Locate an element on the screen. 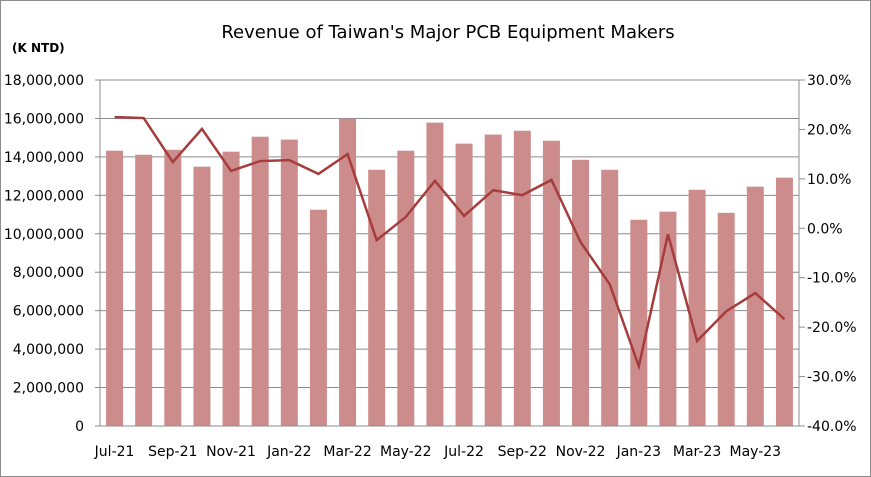 This screenshot has width=871, height=477. y-right-tick-label: -10.0% is located at coordinates (832, 279).